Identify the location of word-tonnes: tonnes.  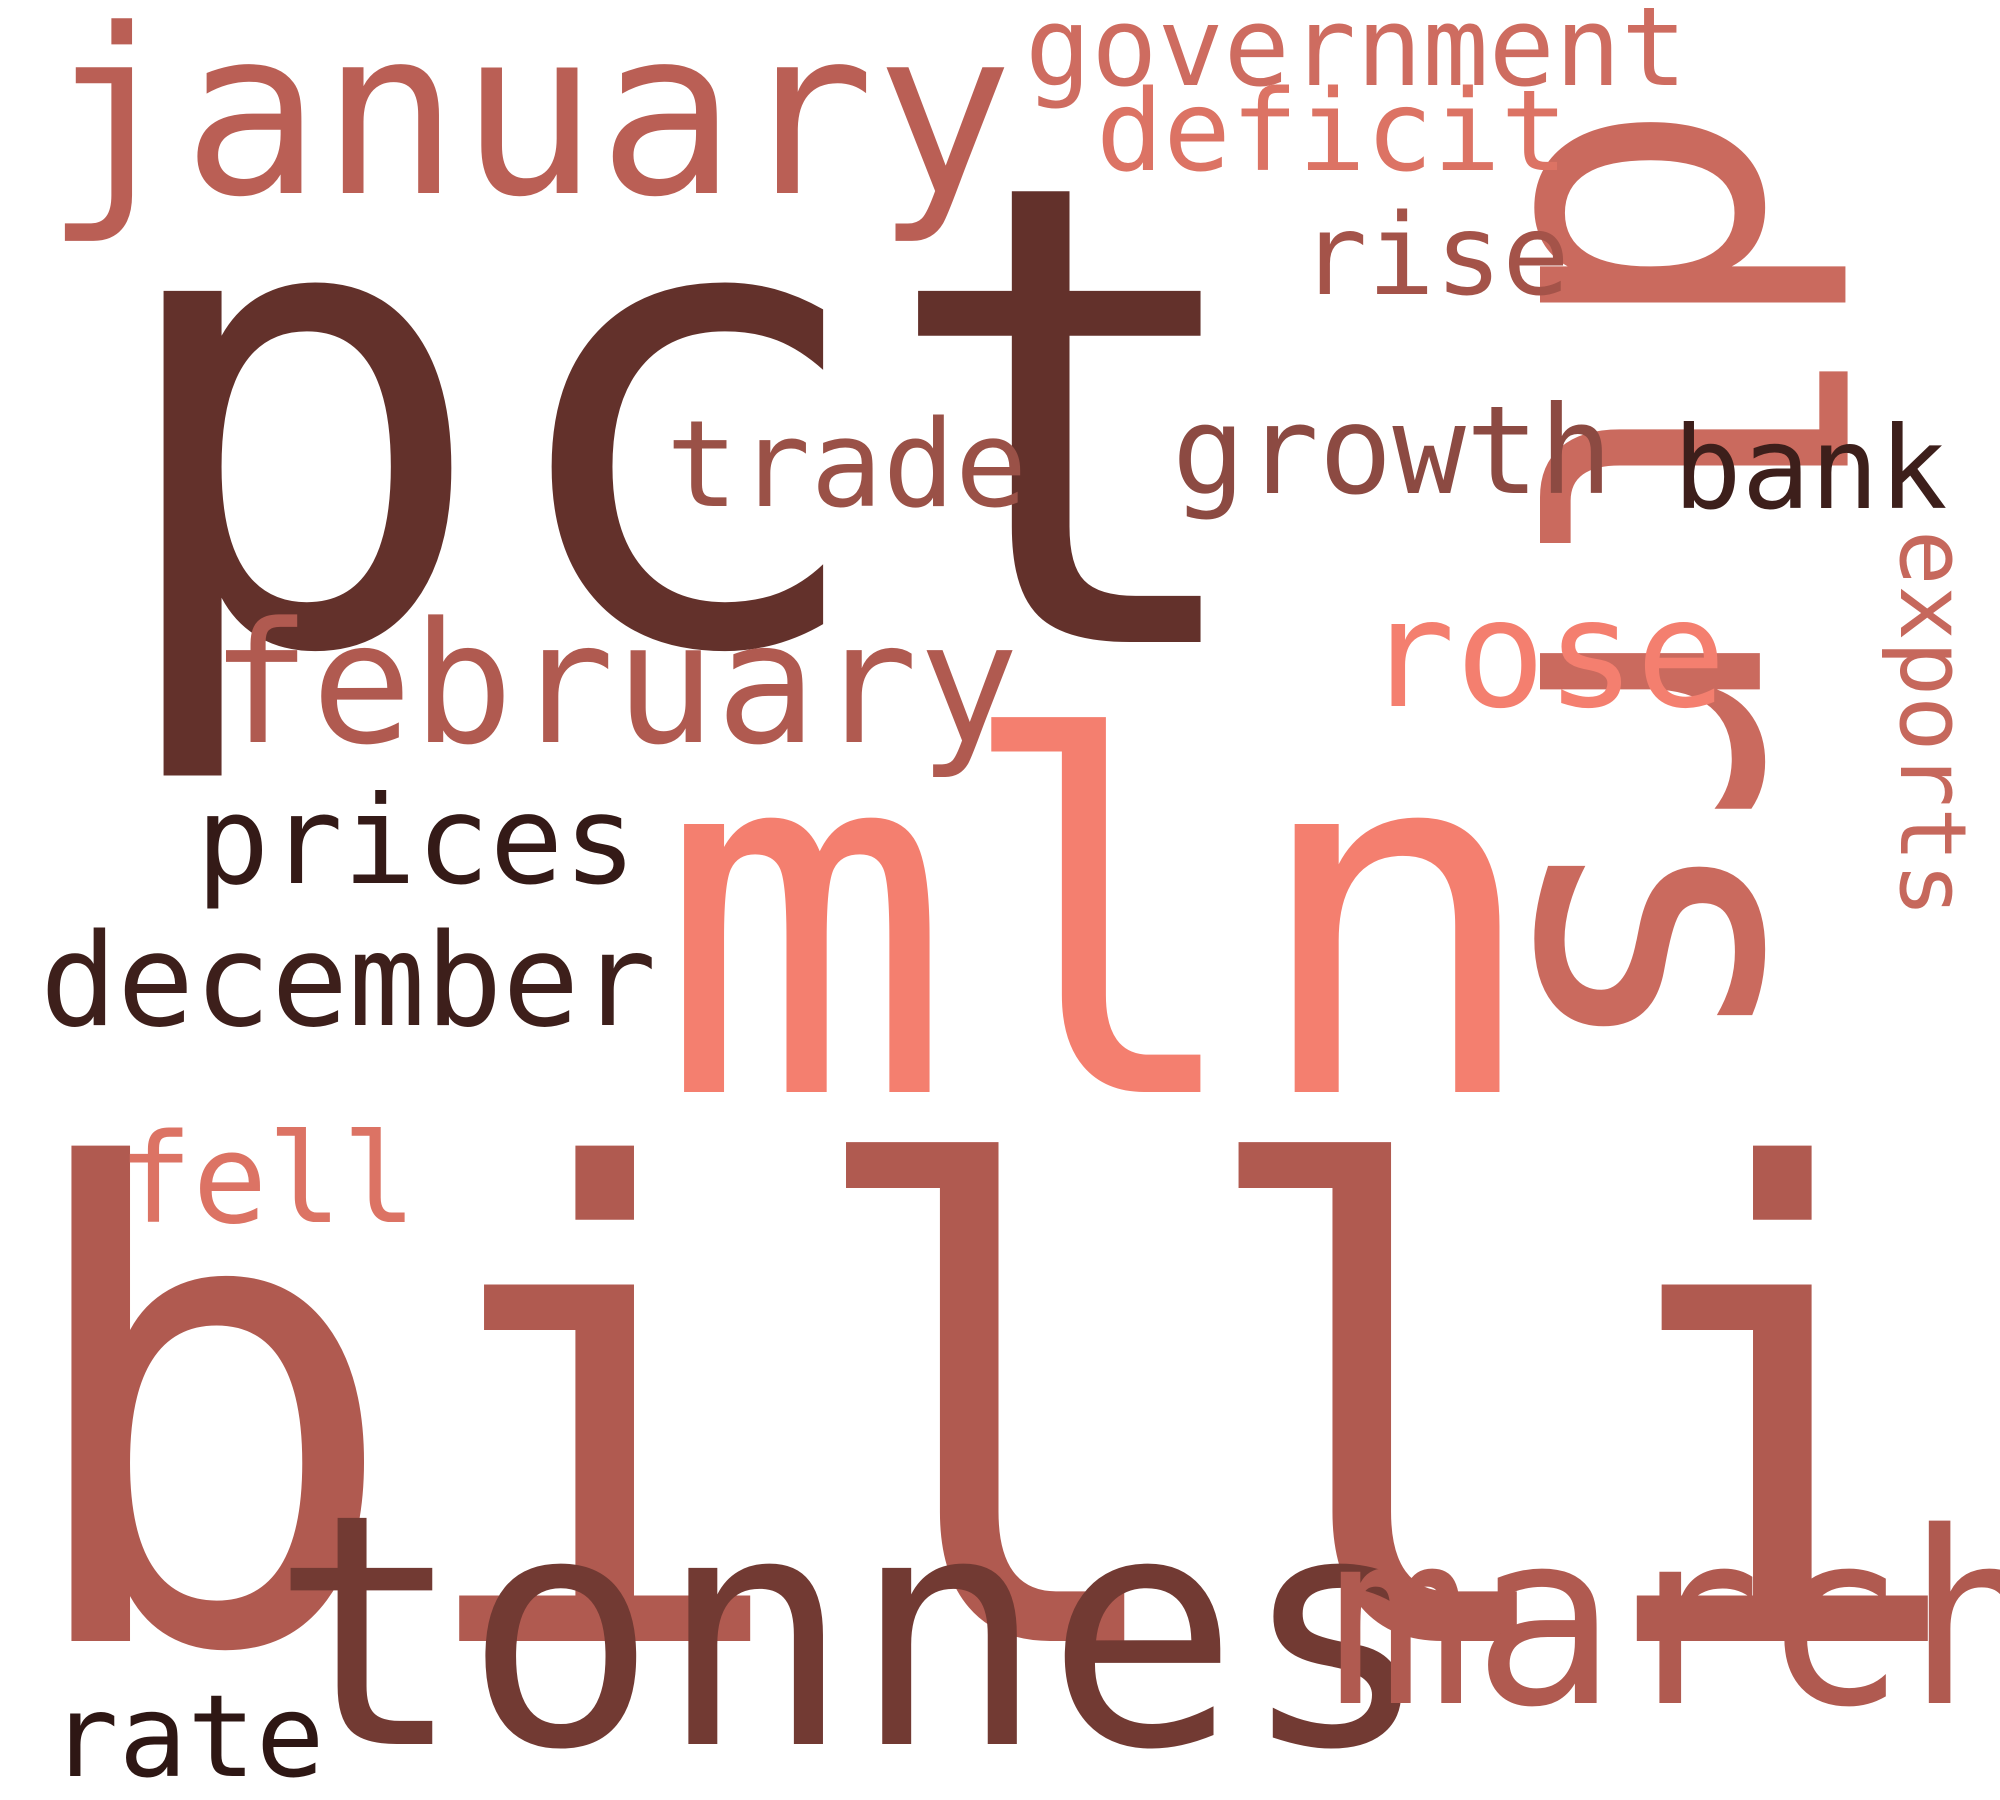
(852, 1622).